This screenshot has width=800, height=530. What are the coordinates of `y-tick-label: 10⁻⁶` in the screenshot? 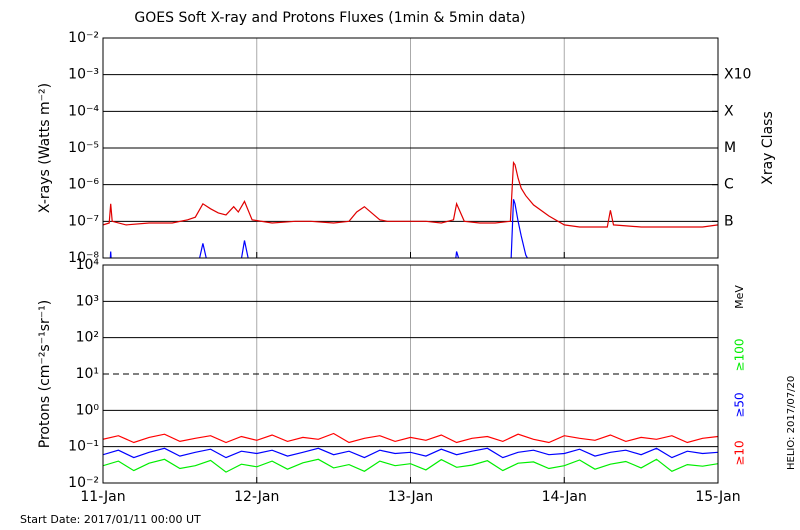 It's located at (83, 185).